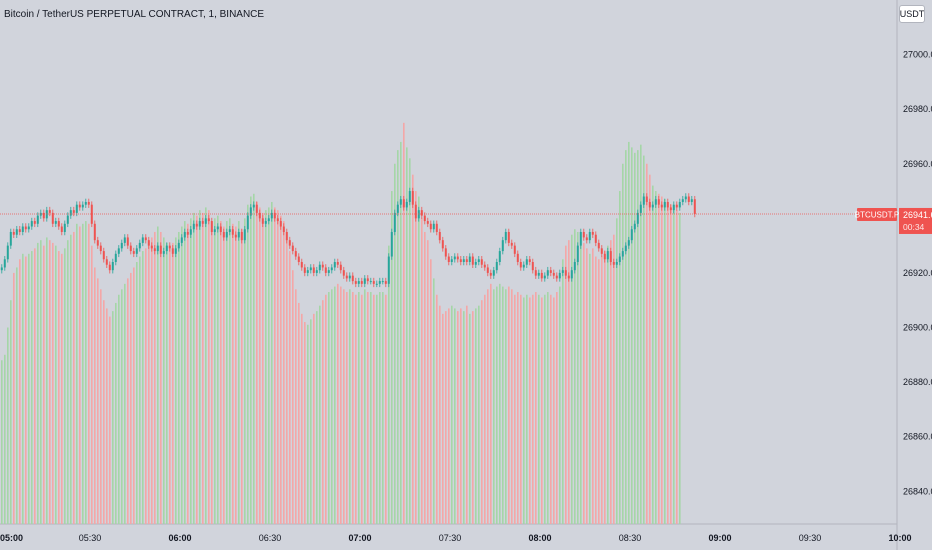 Image resolution: width=932 pixels, height=550 pixels. I want to click on time-tick-label: 05:00, so click(11, 538).